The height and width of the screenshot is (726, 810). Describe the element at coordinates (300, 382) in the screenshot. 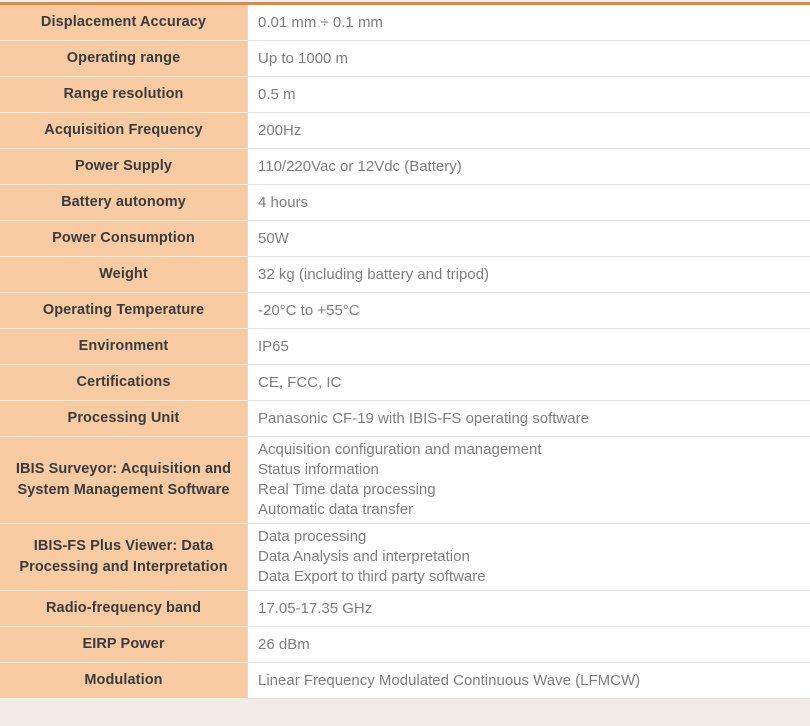

I see `spec-value-line: CE, FCC, IC` at that location.